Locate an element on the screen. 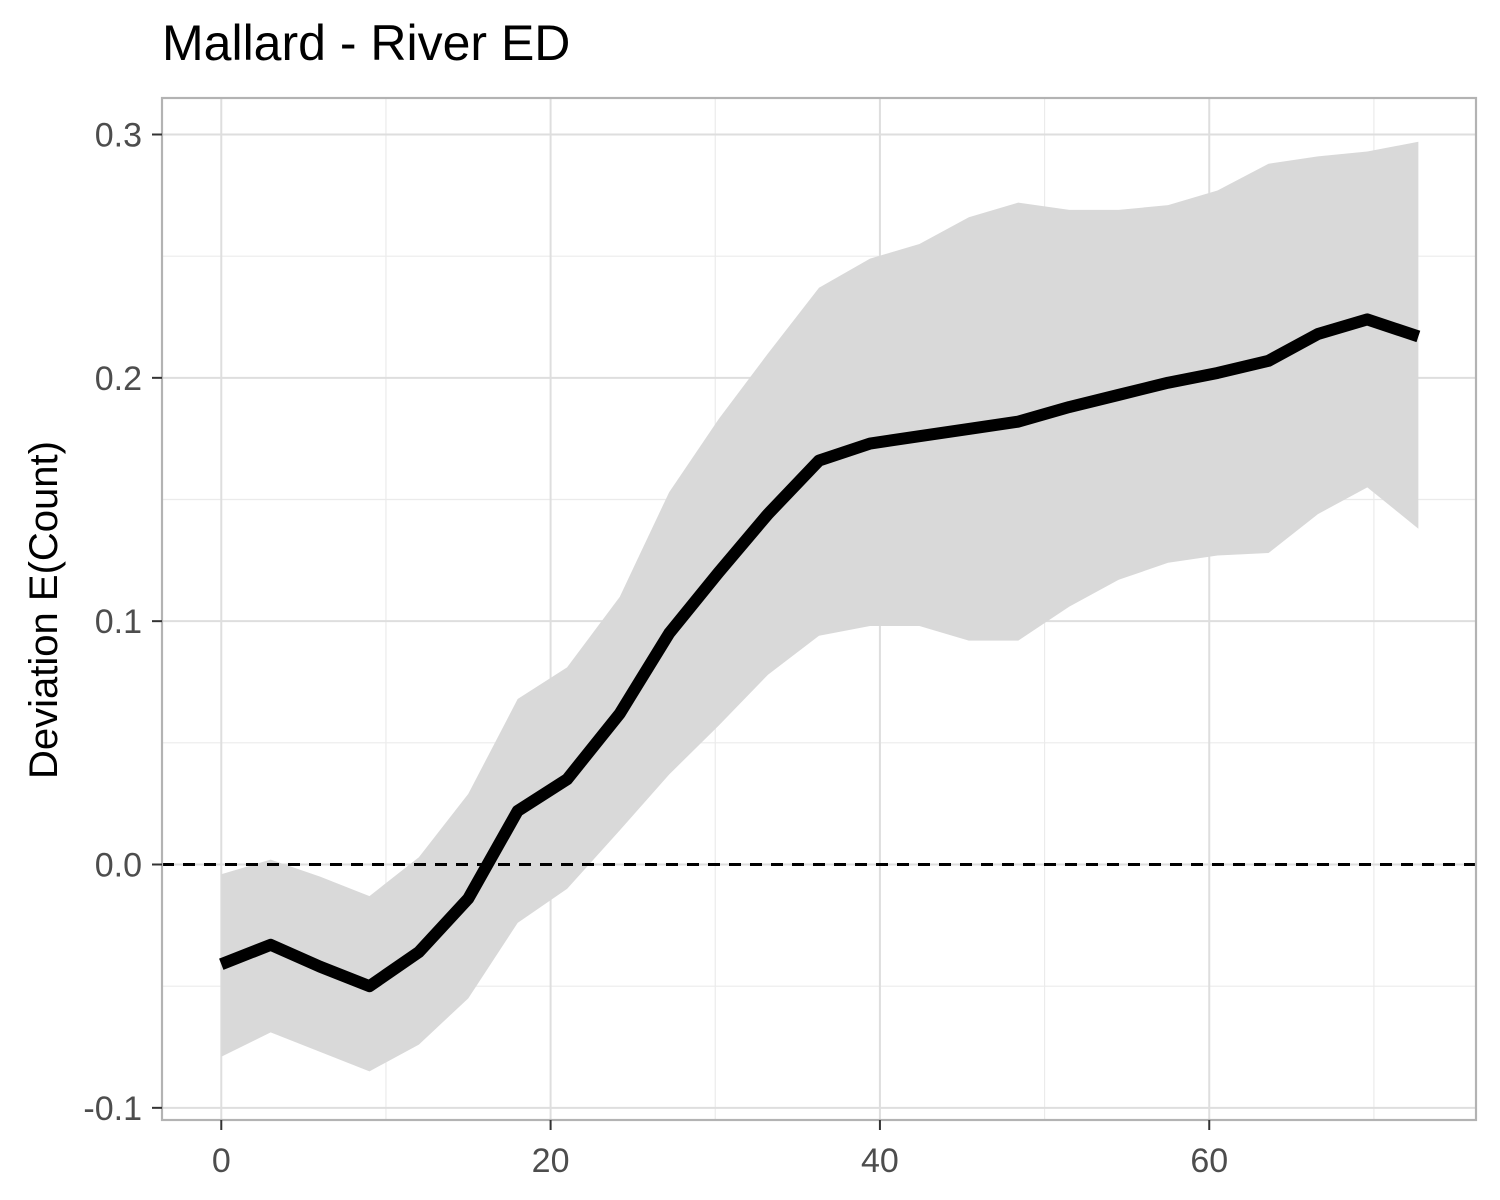 This screenshot has width=1500, height=1200. x-tick-label: 20 is located at coordinates (551, 1161).